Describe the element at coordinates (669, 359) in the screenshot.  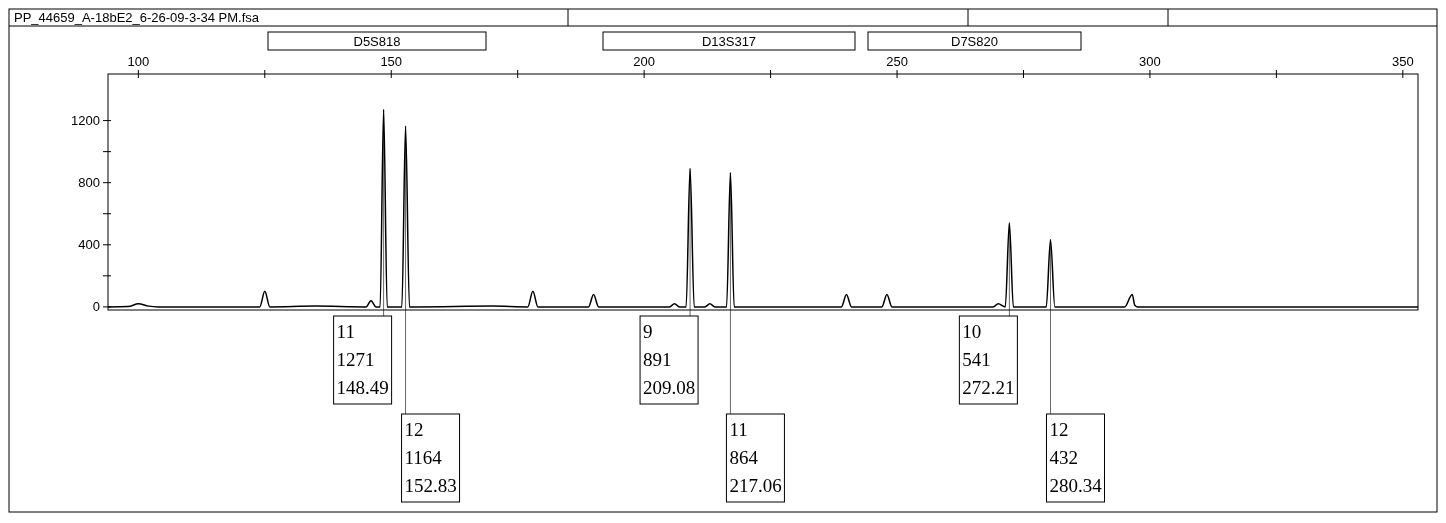
I see `annotation: 9 891 209.08` at that location.